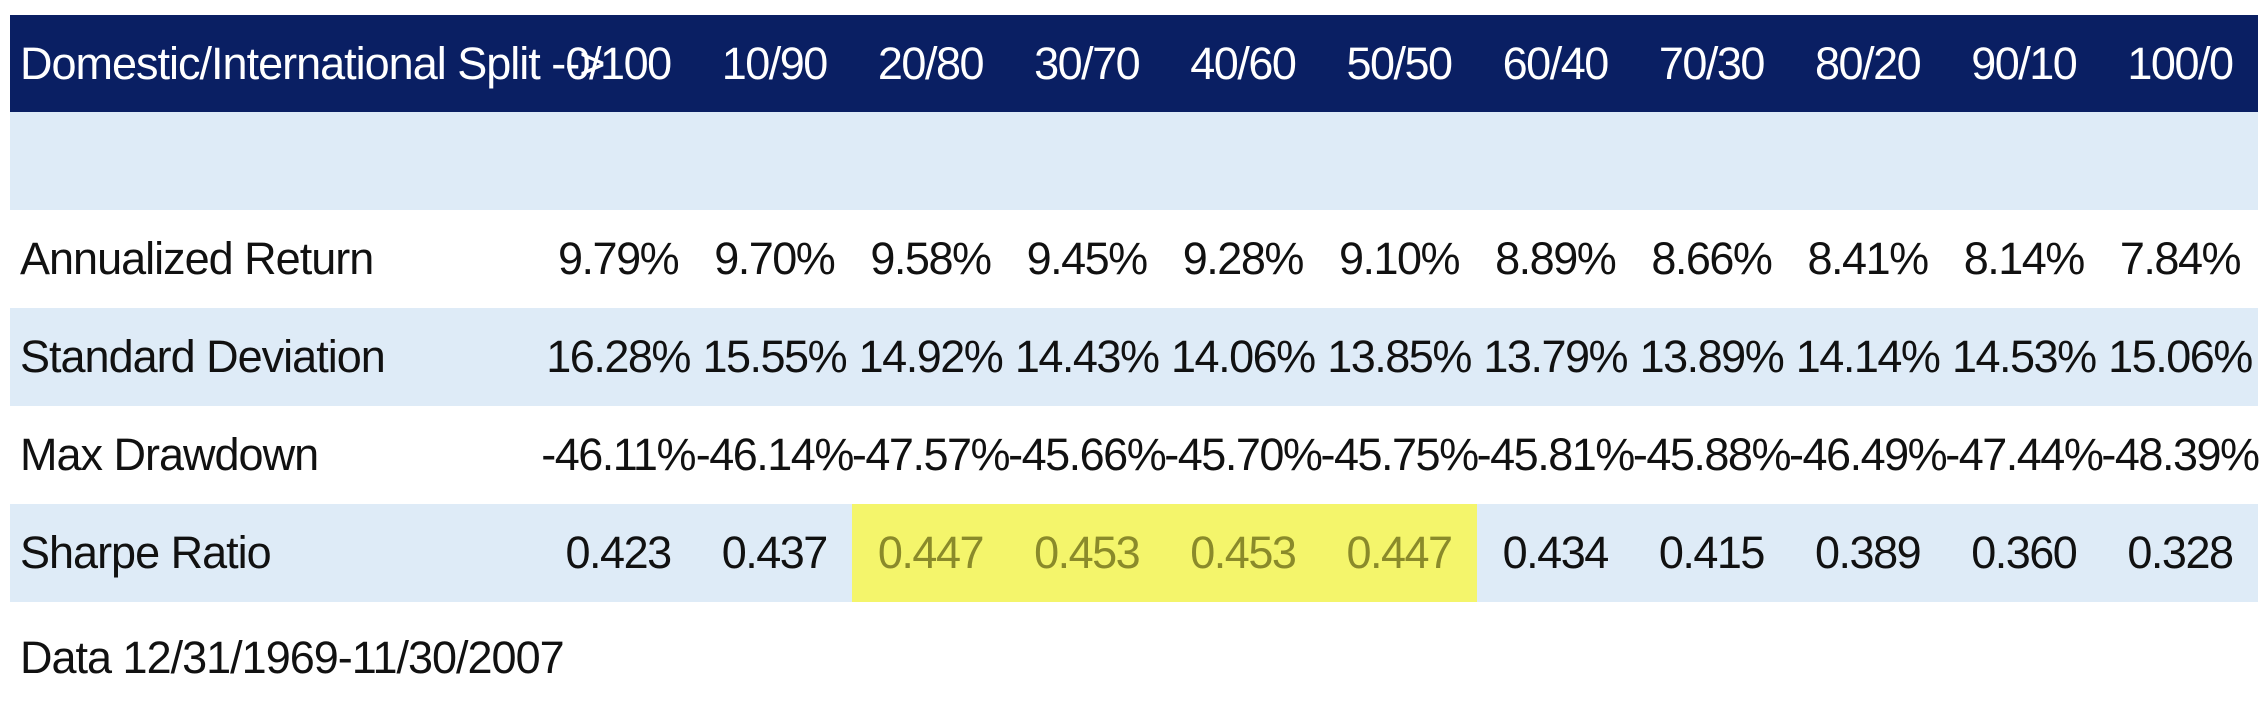 Image resolution: width=2268 pixels, height=724 pixels. I want to click on table-cell: 9.10%, so click(1399, 258).